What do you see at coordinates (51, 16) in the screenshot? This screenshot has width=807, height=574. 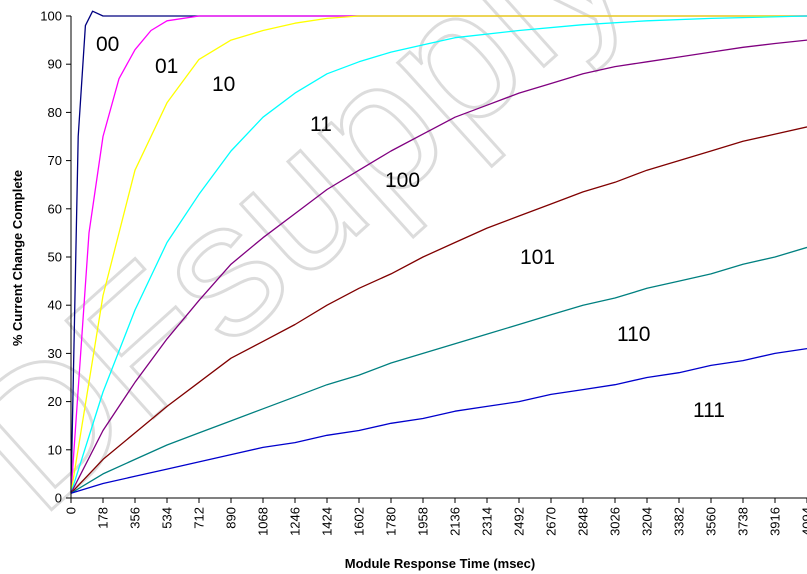 I see `y-tick-label: 100` at bounding box center [51, 16].